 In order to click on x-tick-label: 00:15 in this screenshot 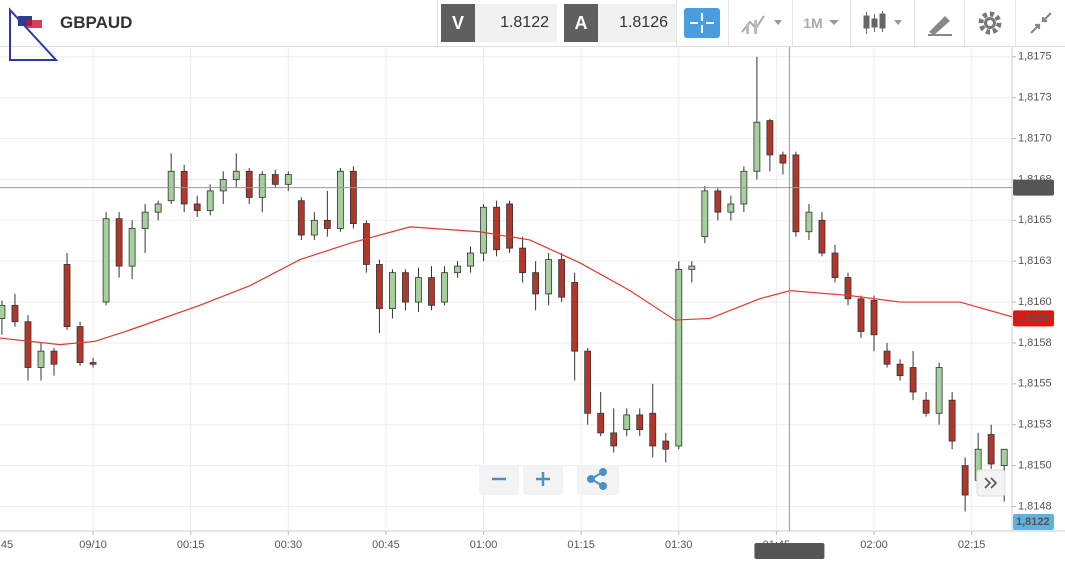, I will do `click(191, 545)`.